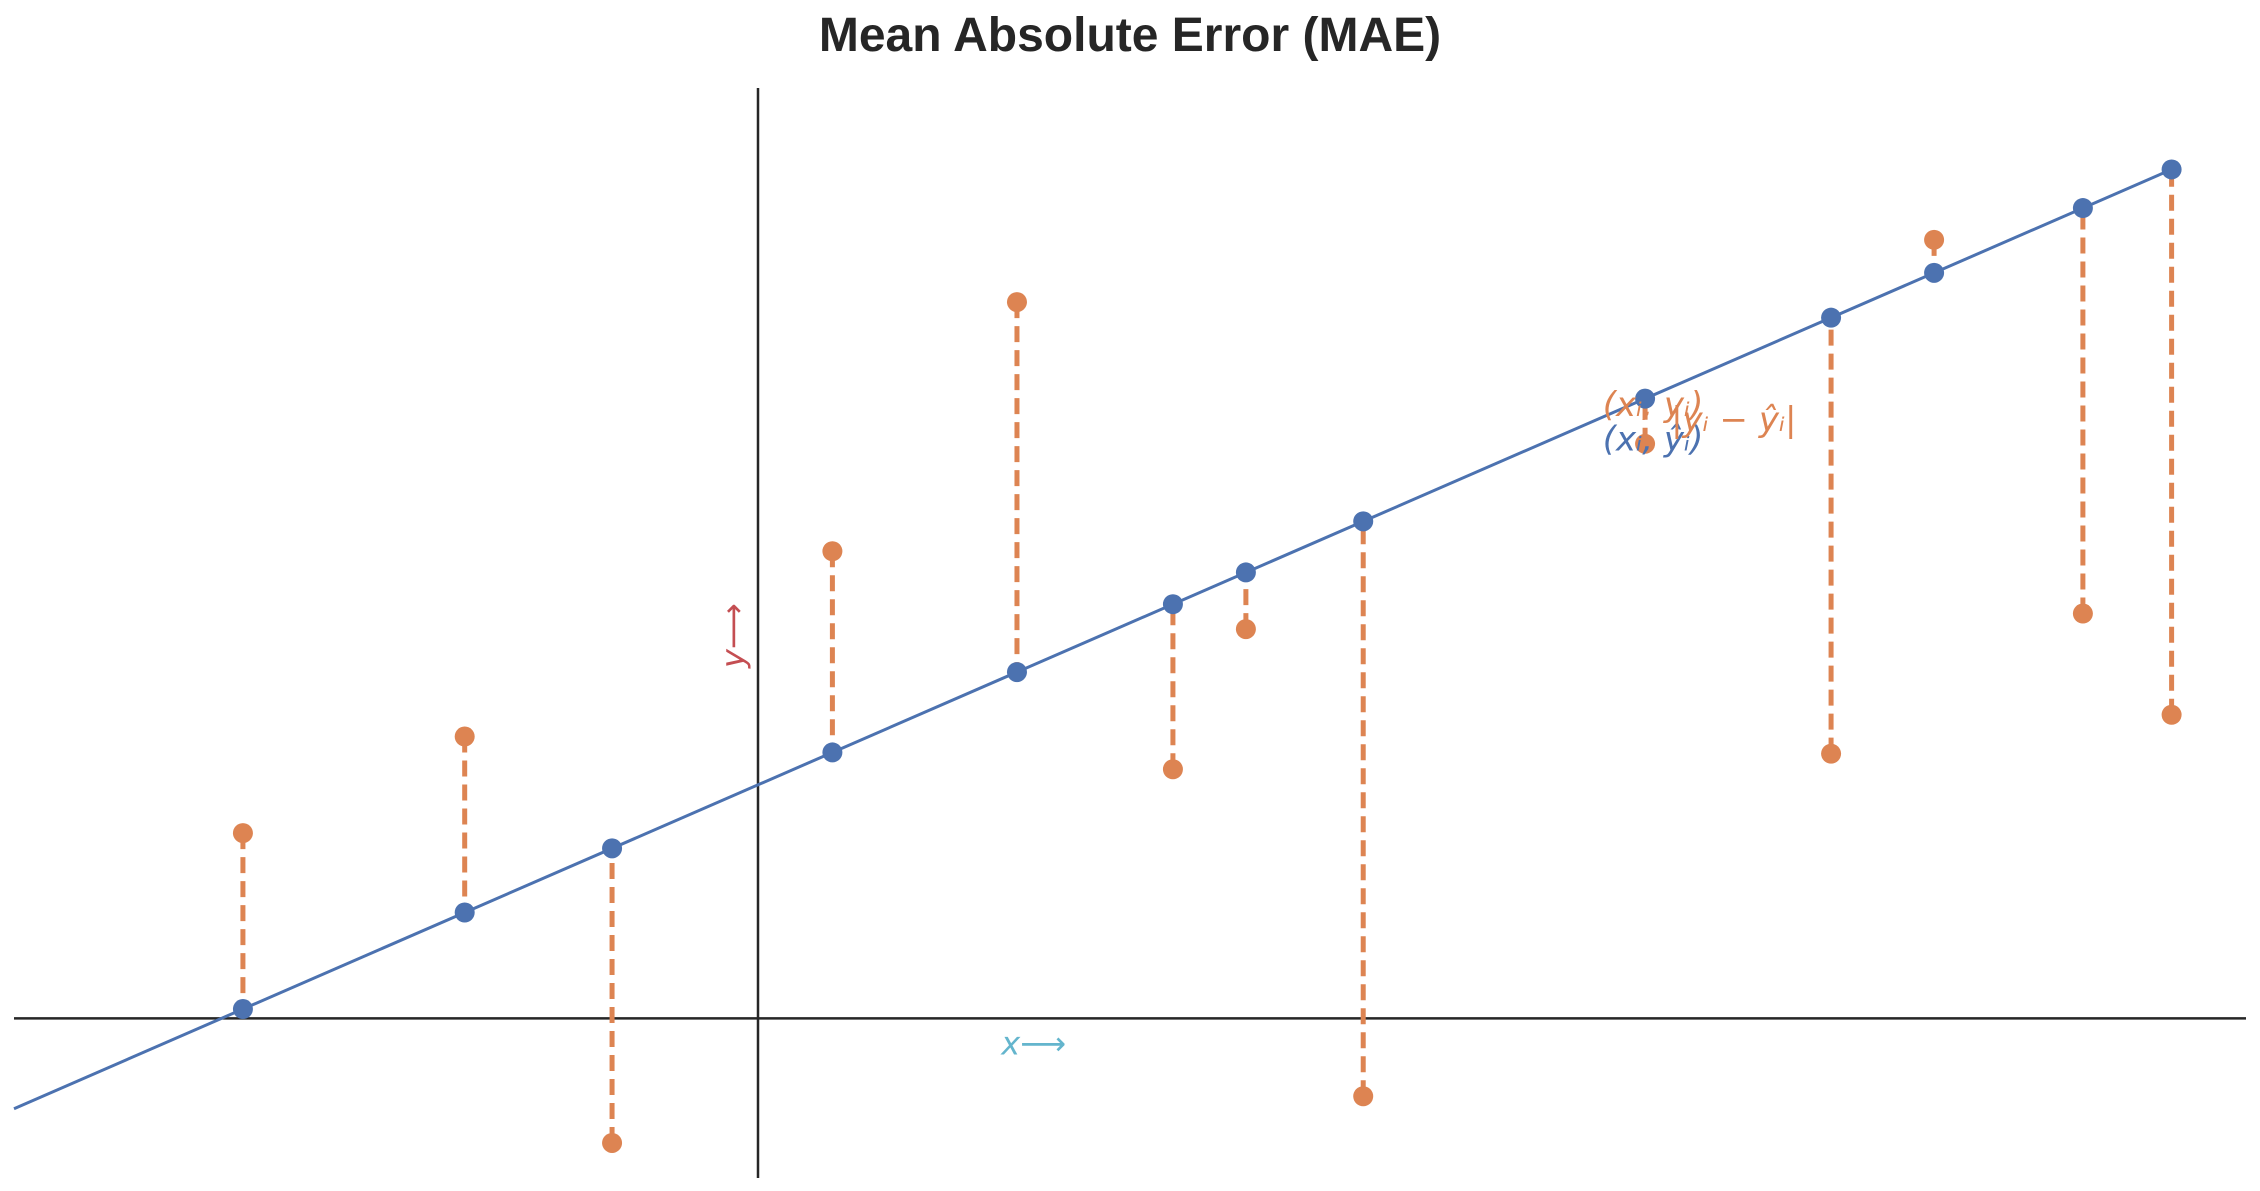  I want to click on observed-point-annotation: (xᵢ, yᵢ), so click(1653, 405).